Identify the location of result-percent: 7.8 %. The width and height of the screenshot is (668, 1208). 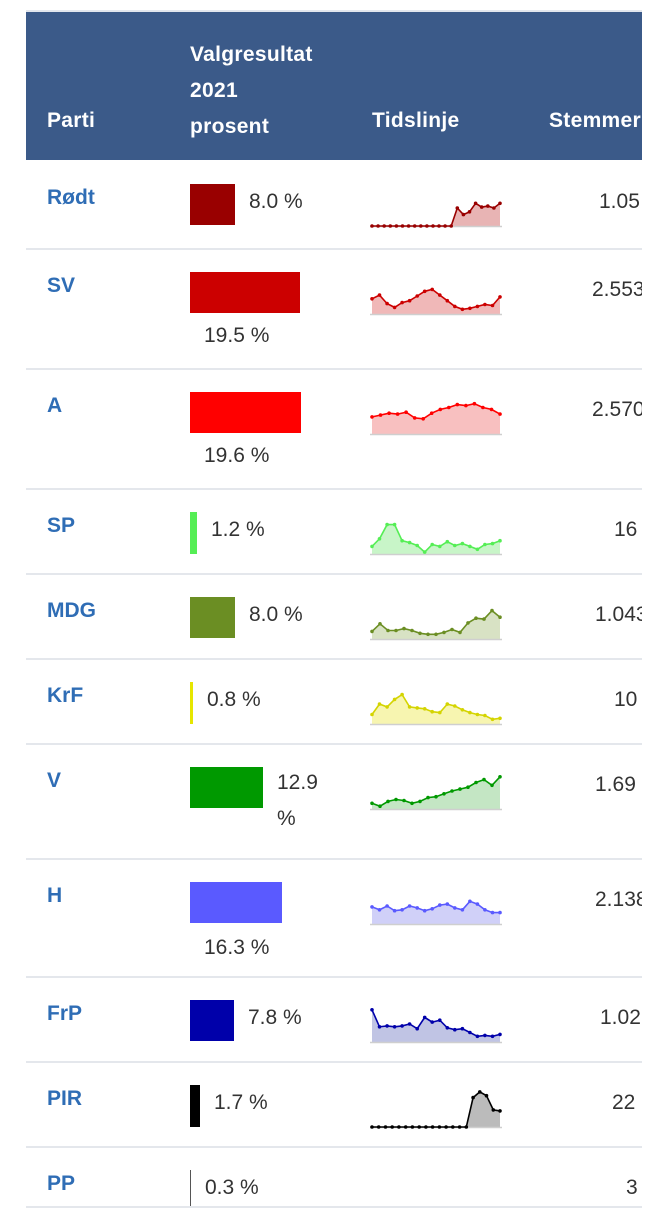
(275, 1017).